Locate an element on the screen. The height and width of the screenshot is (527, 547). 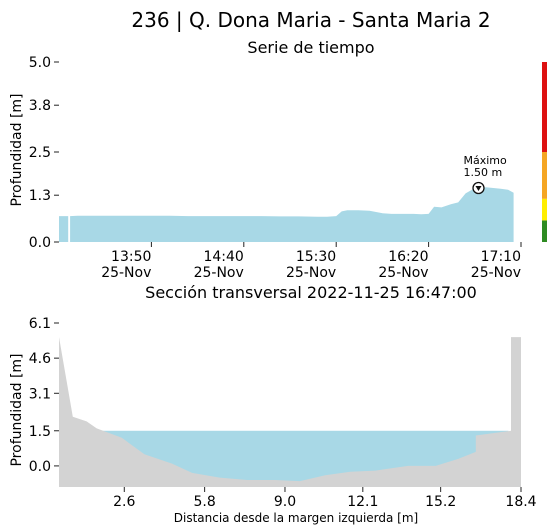
section-ylabel: Profundidad [m] is located at coordinates (17, 409).